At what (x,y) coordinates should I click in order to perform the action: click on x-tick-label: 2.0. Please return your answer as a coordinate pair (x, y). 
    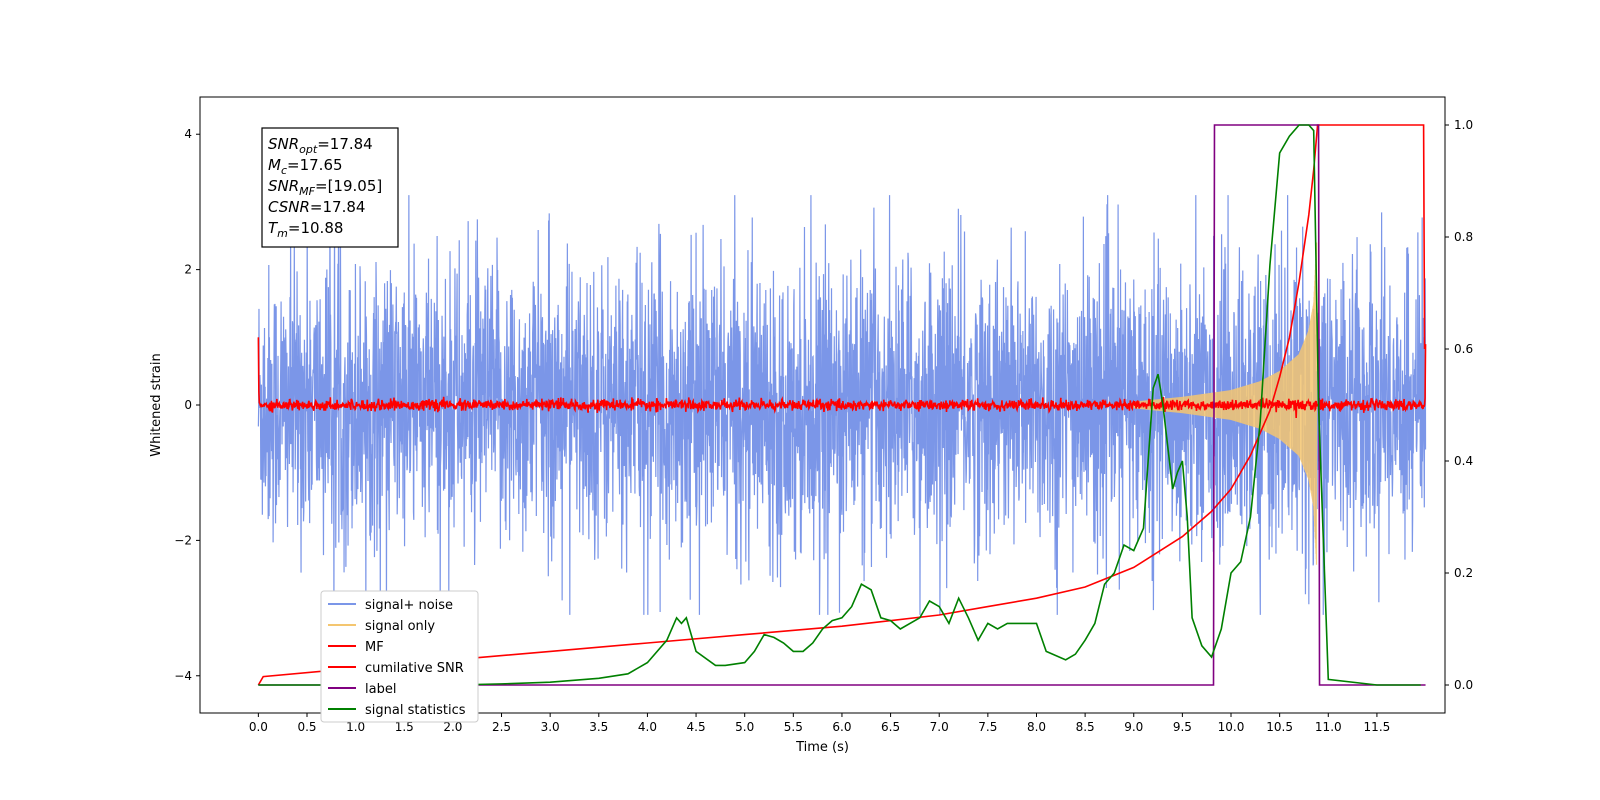
    Looking at the image, I should click on (452, 727).